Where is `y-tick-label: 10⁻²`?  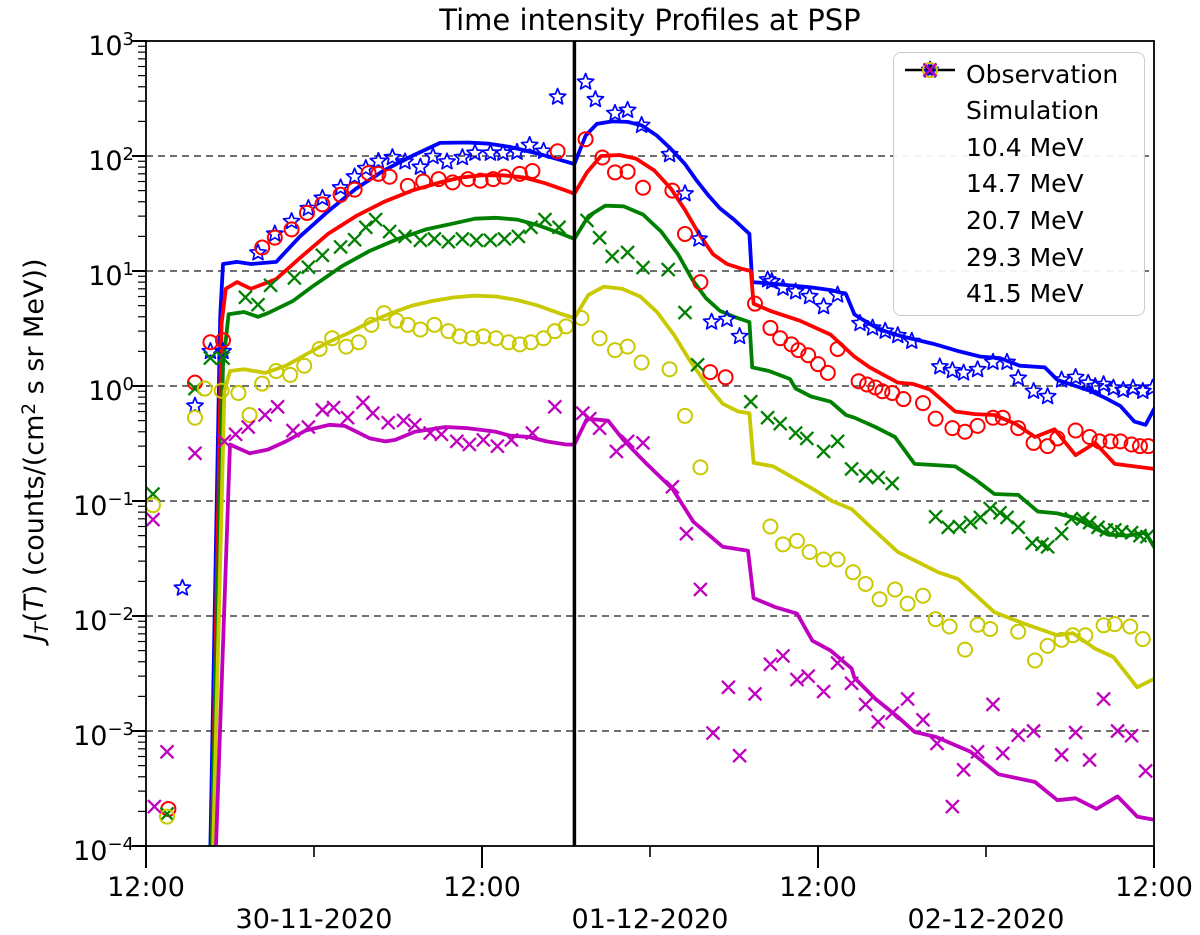 y-tick-label: 10⁻² is located at coordinates (103, 620).